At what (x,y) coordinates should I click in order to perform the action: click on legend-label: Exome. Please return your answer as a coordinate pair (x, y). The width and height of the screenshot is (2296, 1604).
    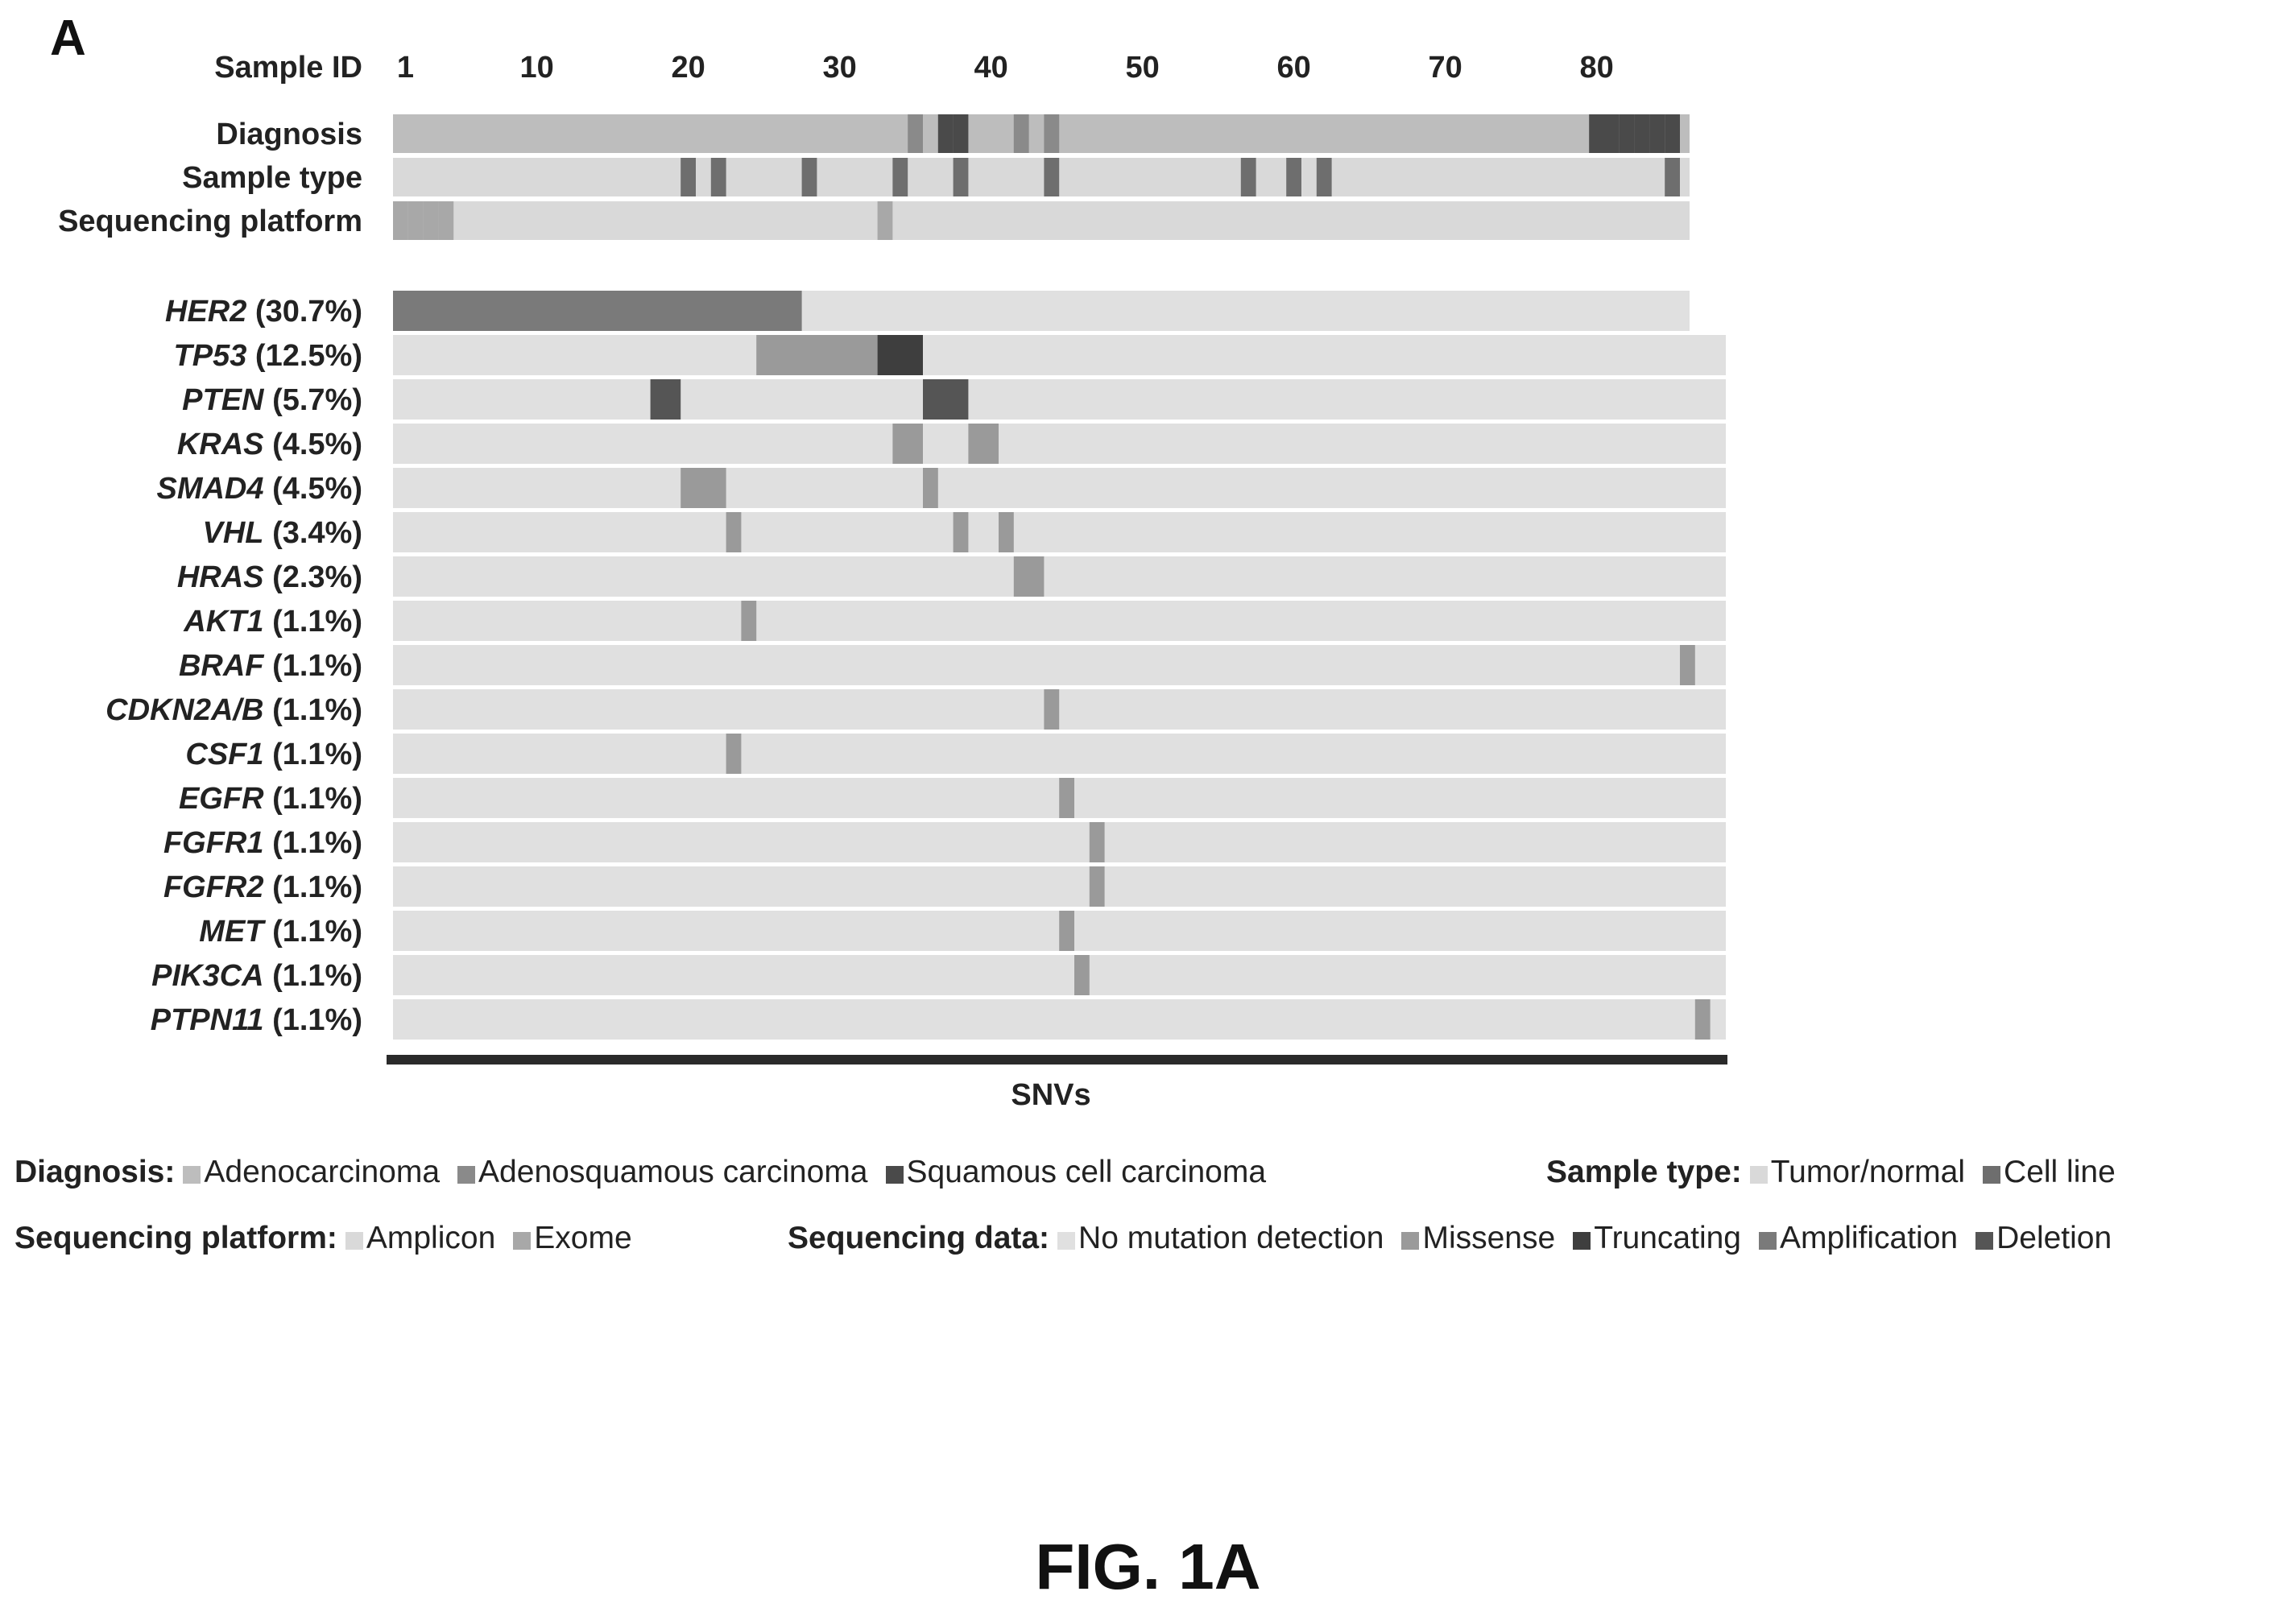
    Looking at the image, I should click on (583, 1238).